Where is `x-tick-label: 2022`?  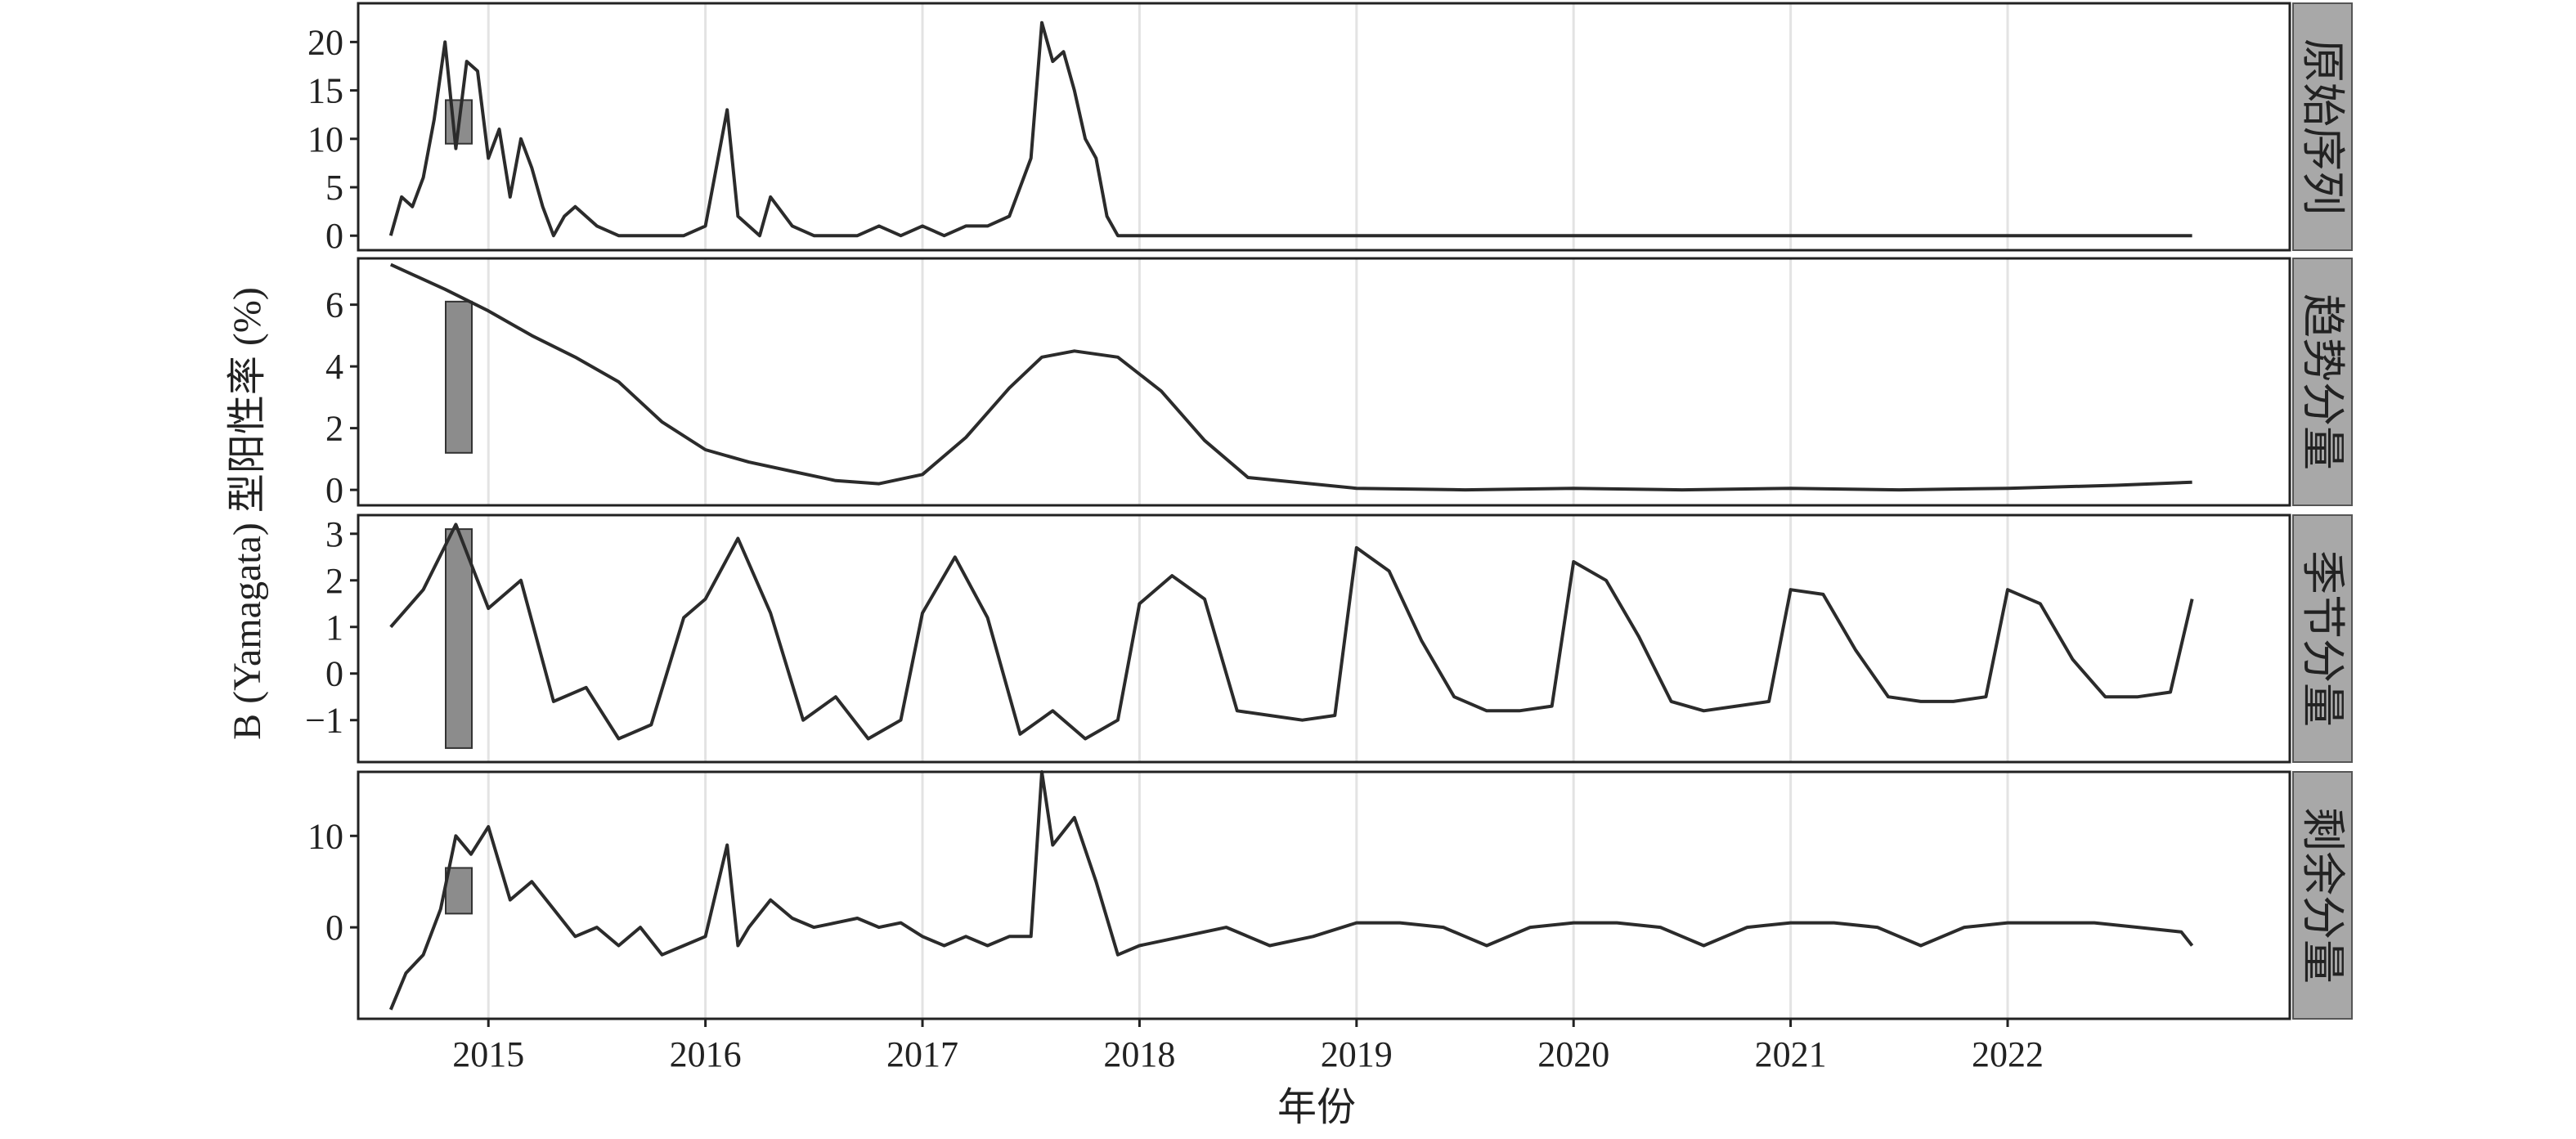
x-tick-label: 2022 is located at coordinates (2008, 1054).